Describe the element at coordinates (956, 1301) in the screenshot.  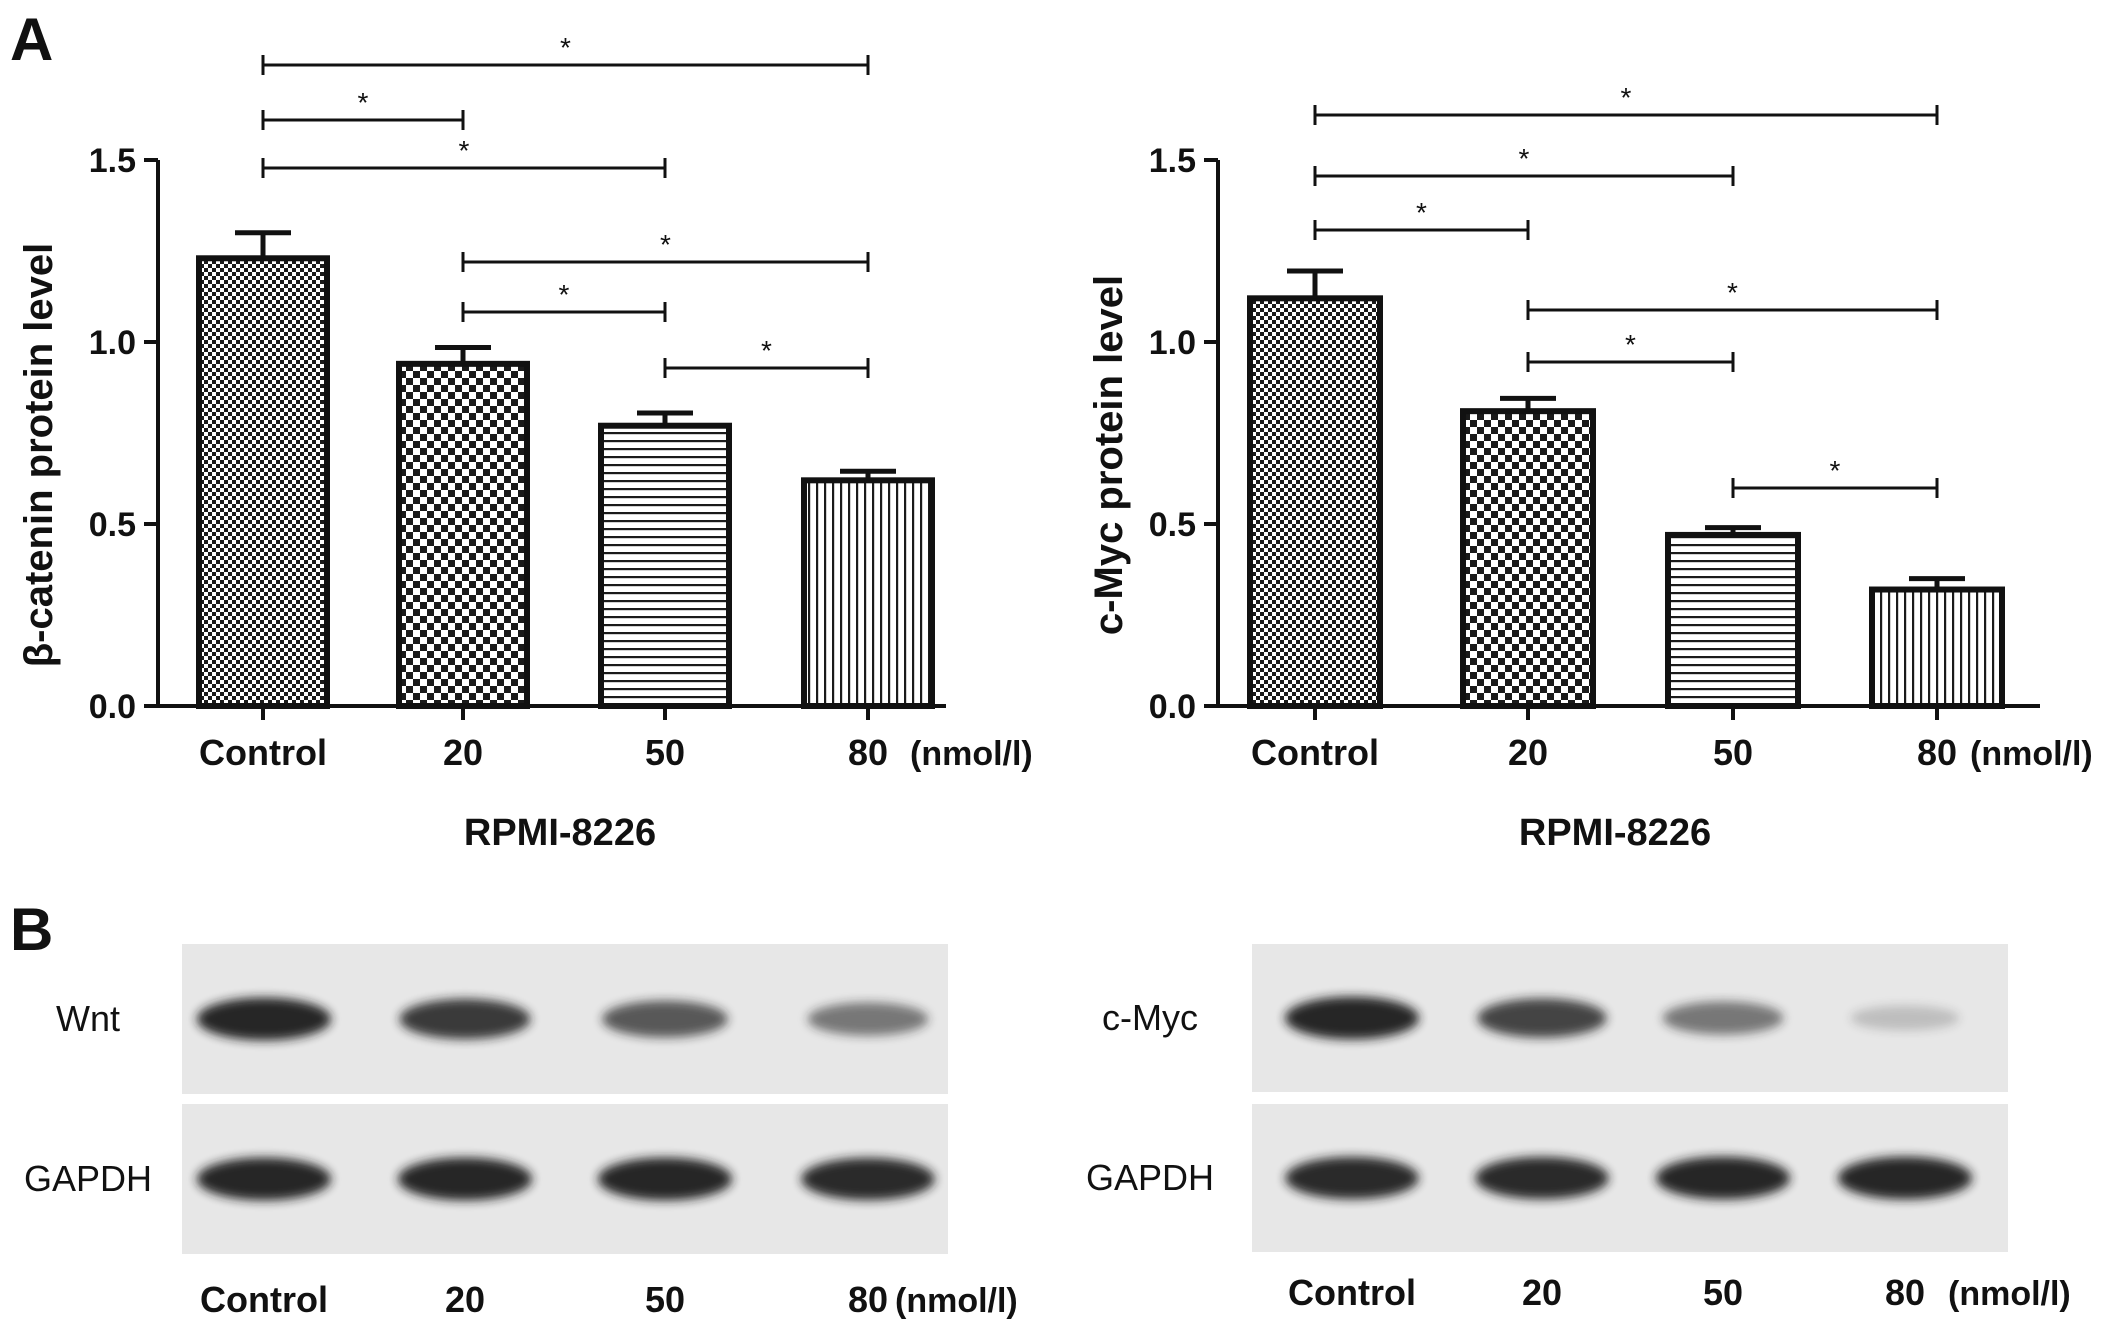
I see `blot-wnt-unit: (nmol/l)` at that location.